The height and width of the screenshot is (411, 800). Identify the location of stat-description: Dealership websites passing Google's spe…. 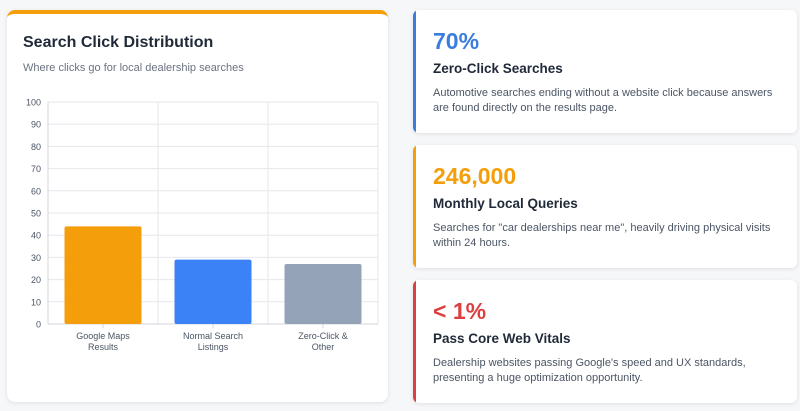
(589, 370).